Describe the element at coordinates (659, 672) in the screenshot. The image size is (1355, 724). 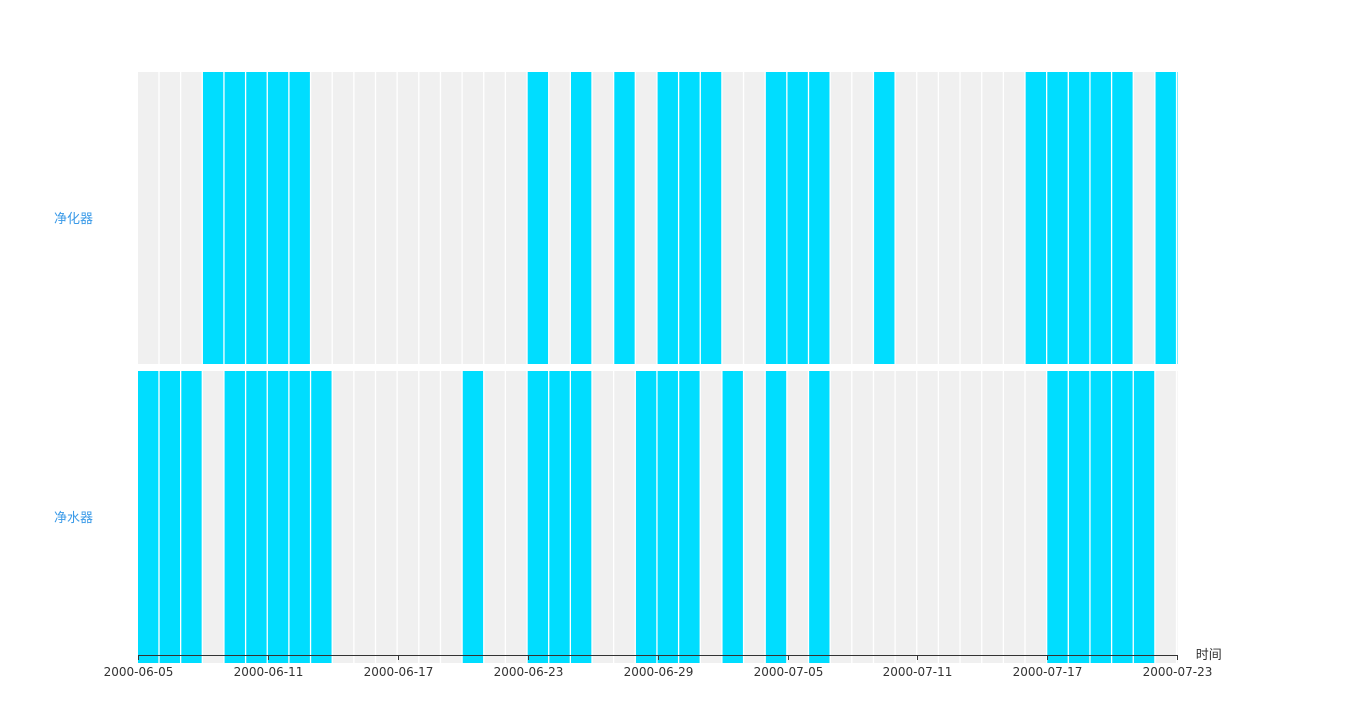
I see `x-tick-label: 2000-06-29` at that location.